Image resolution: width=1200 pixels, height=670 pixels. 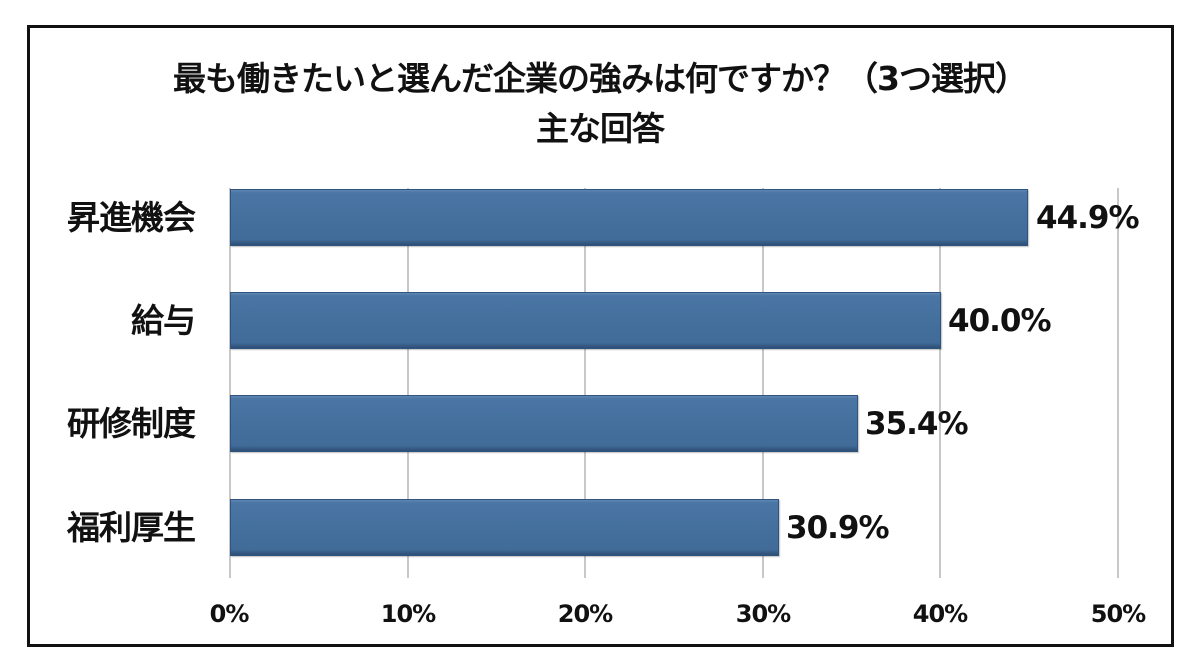 What do you see at coordinates (838, 528) in the screenshot?
I see `value-label: 30.9%` at bounding box center [838, 528].